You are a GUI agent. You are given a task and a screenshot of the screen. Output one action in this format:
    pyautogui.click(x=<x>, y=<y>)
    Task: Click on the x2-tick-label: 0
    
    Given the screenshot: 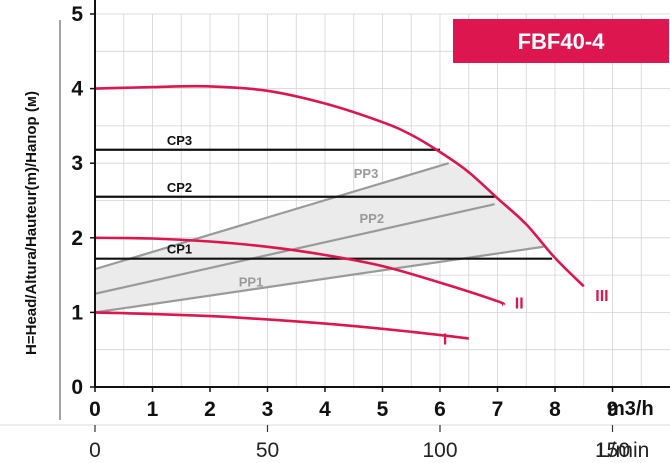 What is the action you would take?
    pyautogui.click(x=95, y=450)
    